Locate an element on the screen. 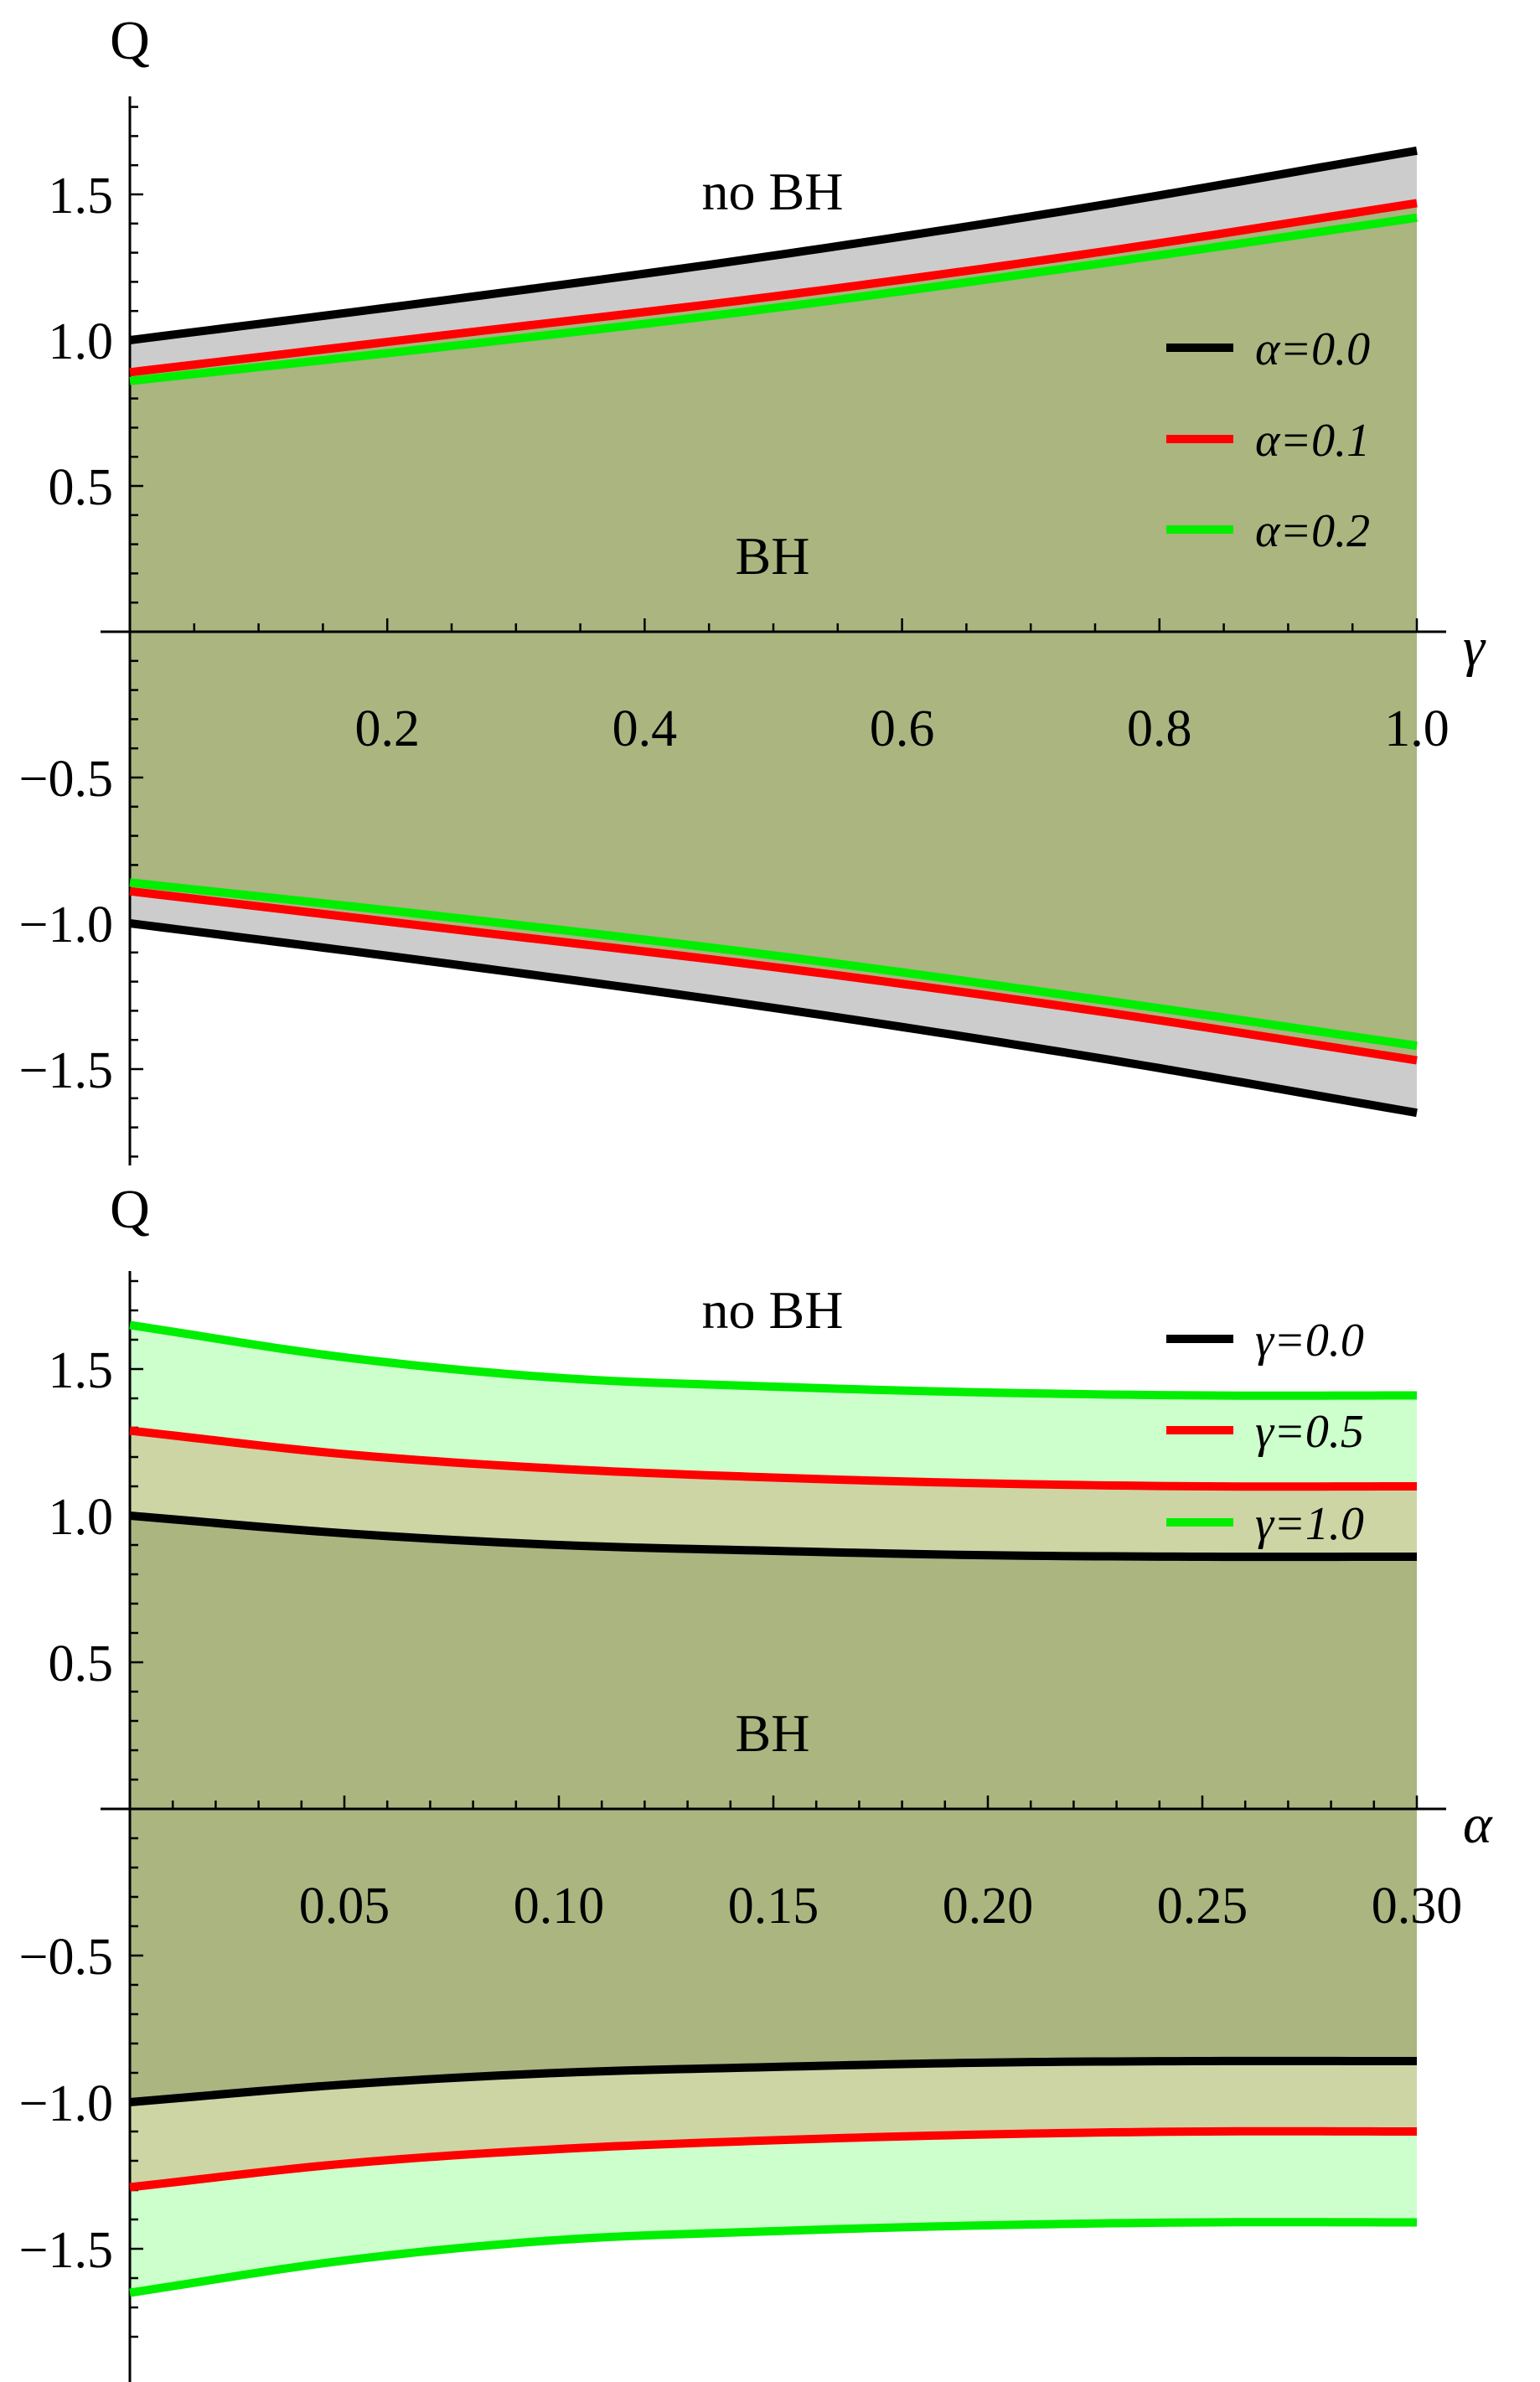  x-tick-label: 0.4 is located at coordinates (645, 729).